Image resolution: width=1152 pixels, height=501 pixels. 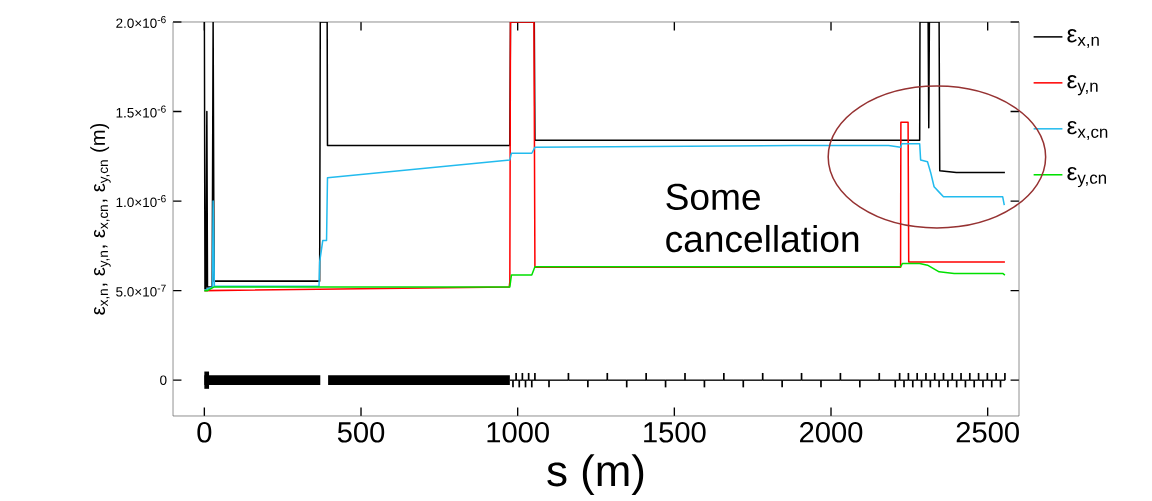 I want to click on x-tick-label: 1000, so click(x=518, y=432).